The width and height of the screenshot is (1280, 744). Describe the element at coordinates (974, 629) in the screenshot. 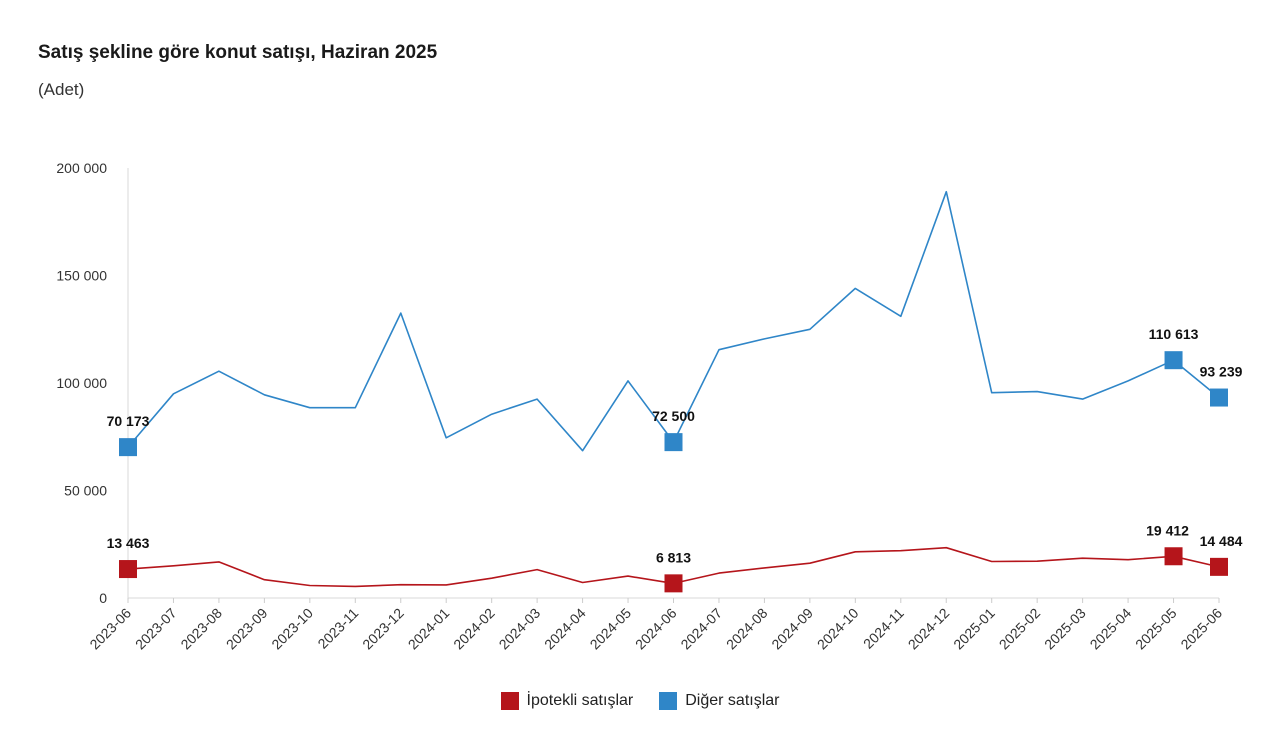

I see `x-tick-label: 2025-01` at that location.